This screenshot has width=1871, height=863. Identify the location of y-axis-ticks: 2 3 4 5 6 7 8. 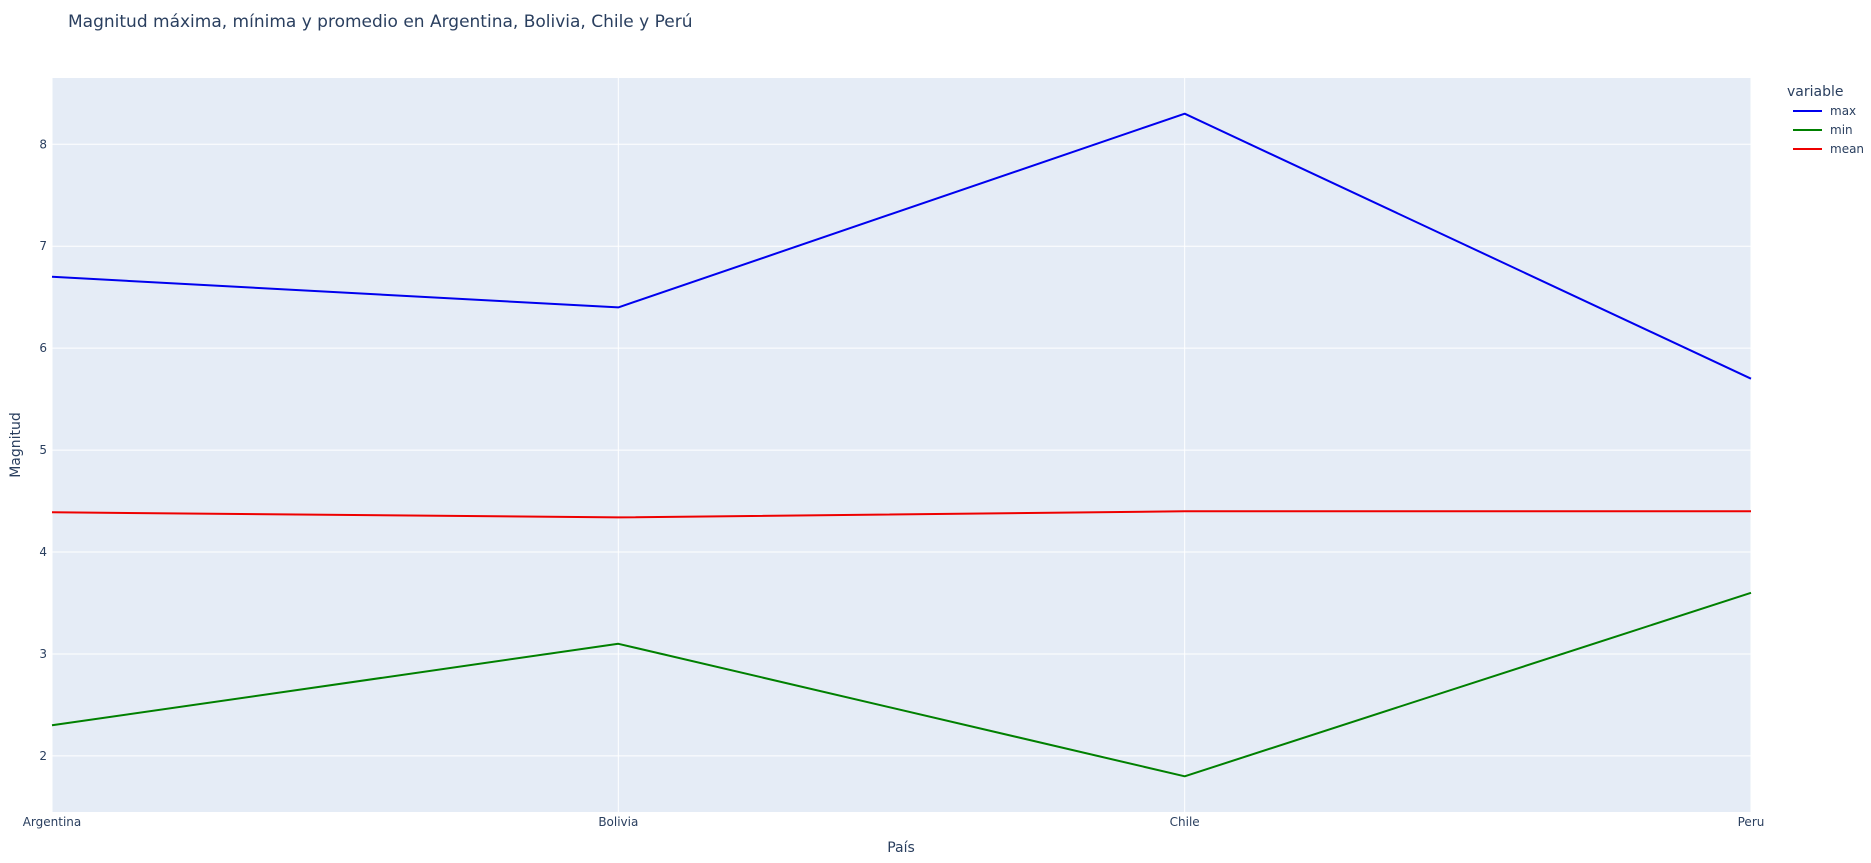
(43, 450).